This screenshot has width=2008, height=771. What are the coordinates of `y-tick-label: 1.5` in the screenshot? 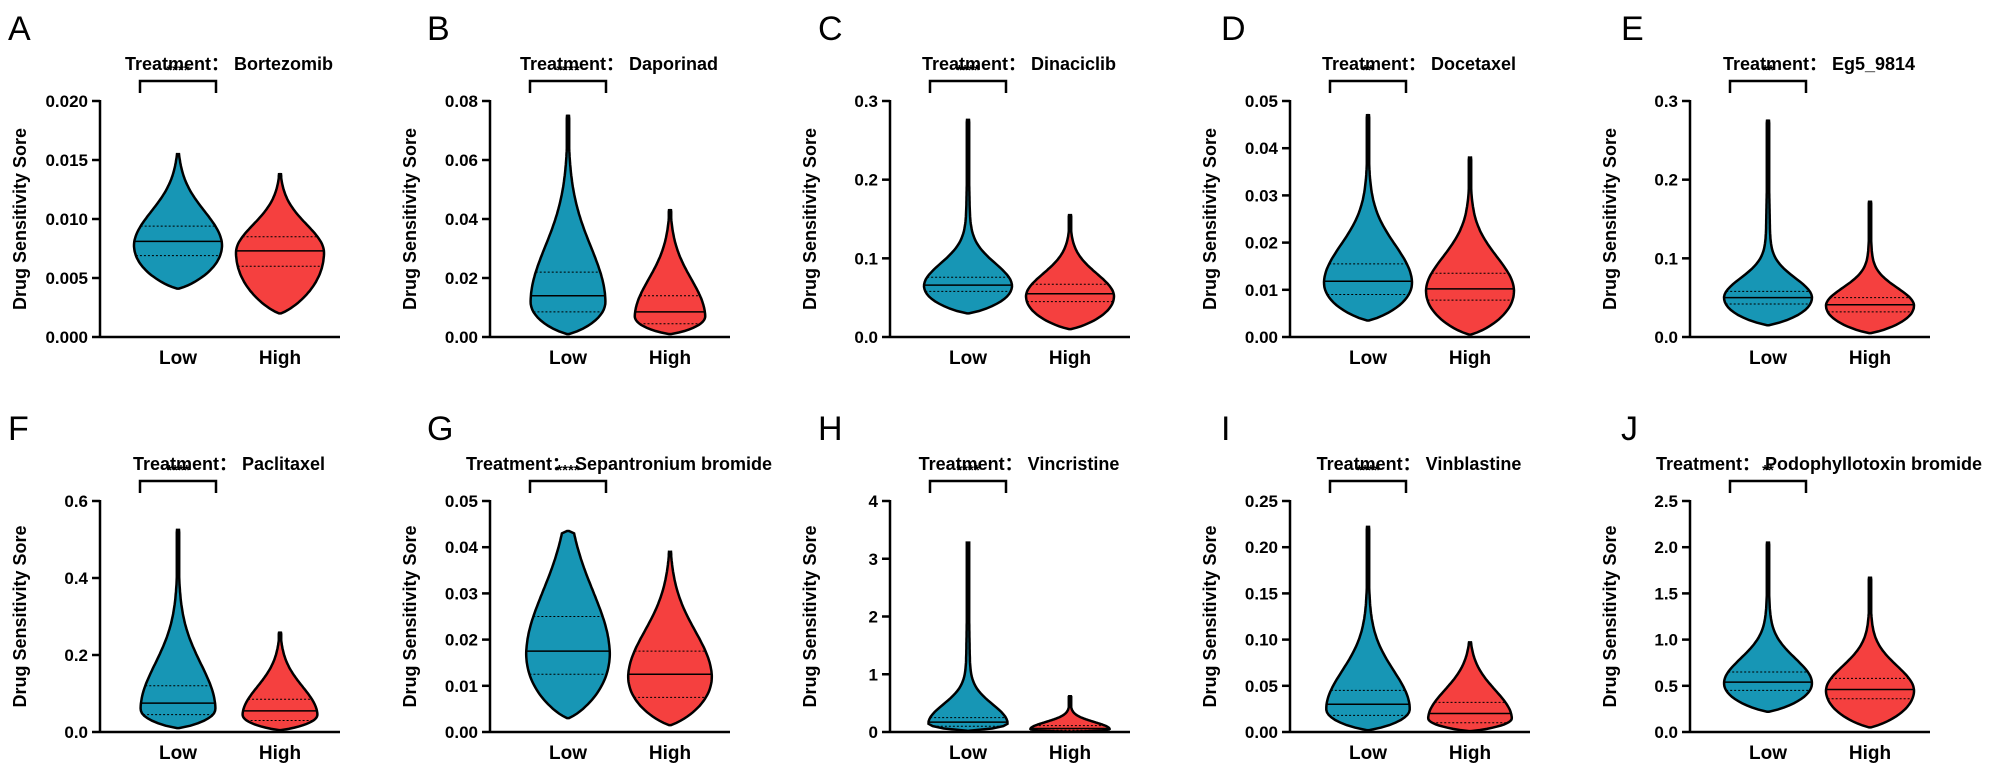 It's located at (1666, 593).